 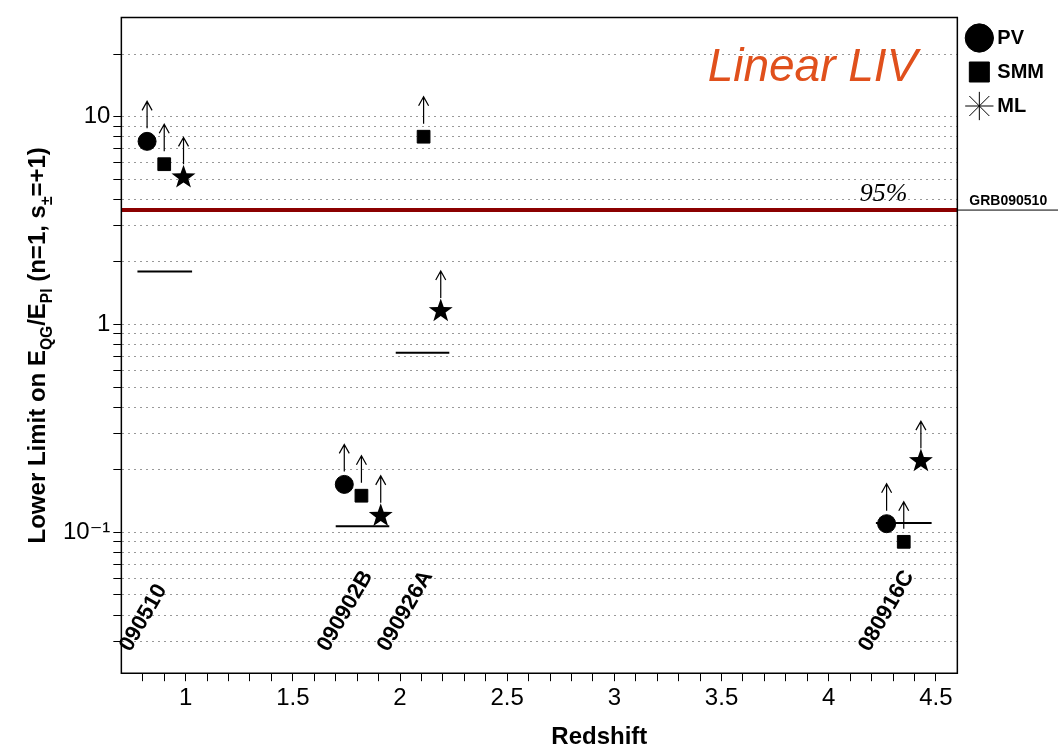 What do you see at coordinates (936, 697) in the screenshot?
I see `x-tick-label: 4.5` at bounding box center [936, 697].